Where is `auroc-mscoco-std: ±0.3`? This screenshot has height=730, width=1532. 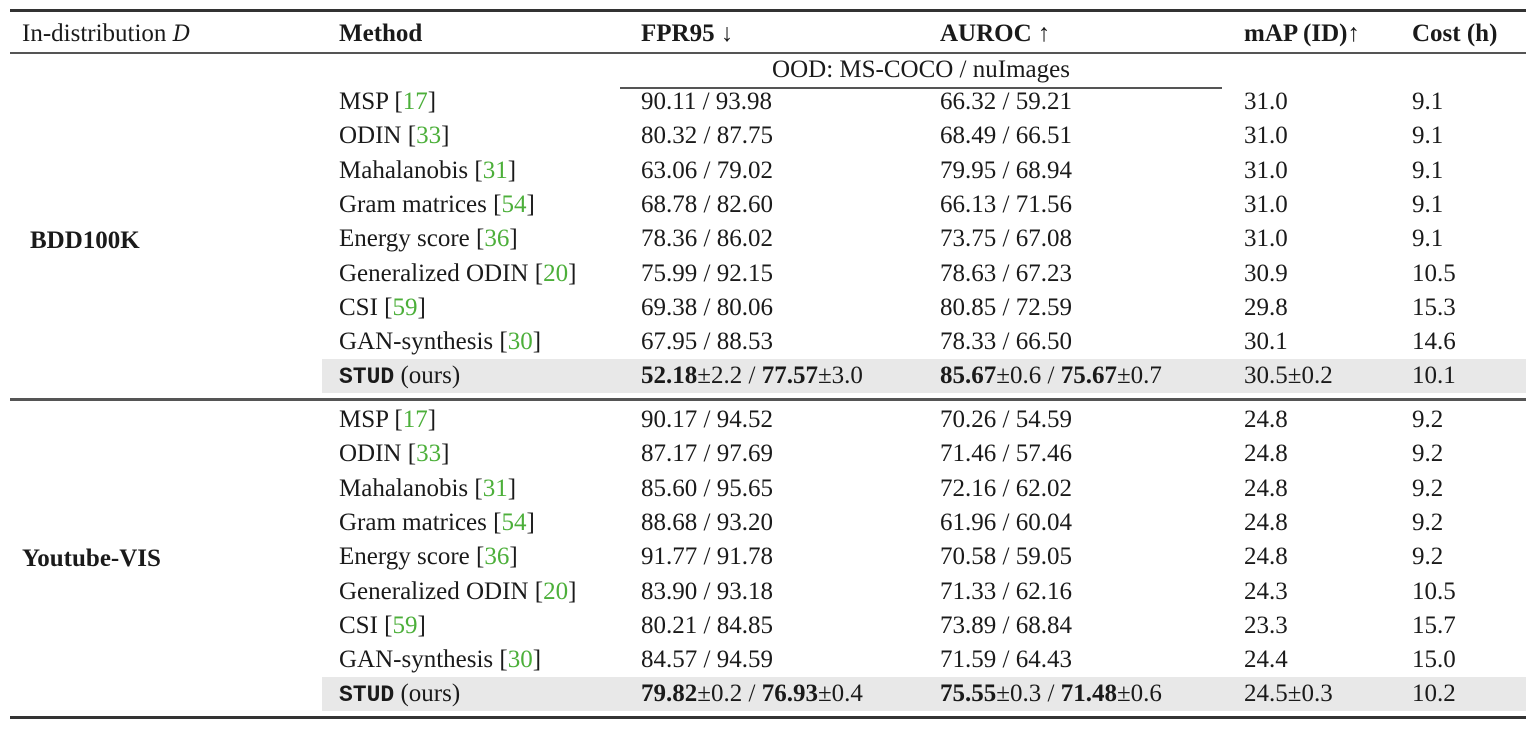
auroc-mscoco-std: ±0.3 is located at coordinates (1019, 694).